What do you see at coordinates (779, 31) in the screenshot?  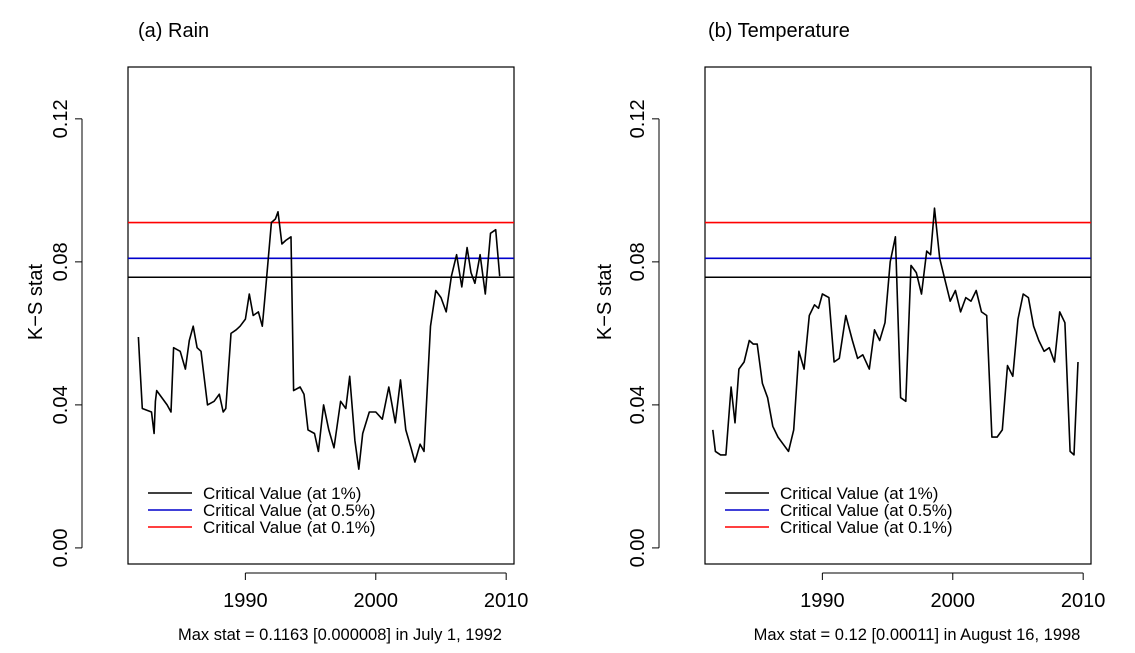 I see `panel-title: (b) Temperature` at bounding box center [779, 31].